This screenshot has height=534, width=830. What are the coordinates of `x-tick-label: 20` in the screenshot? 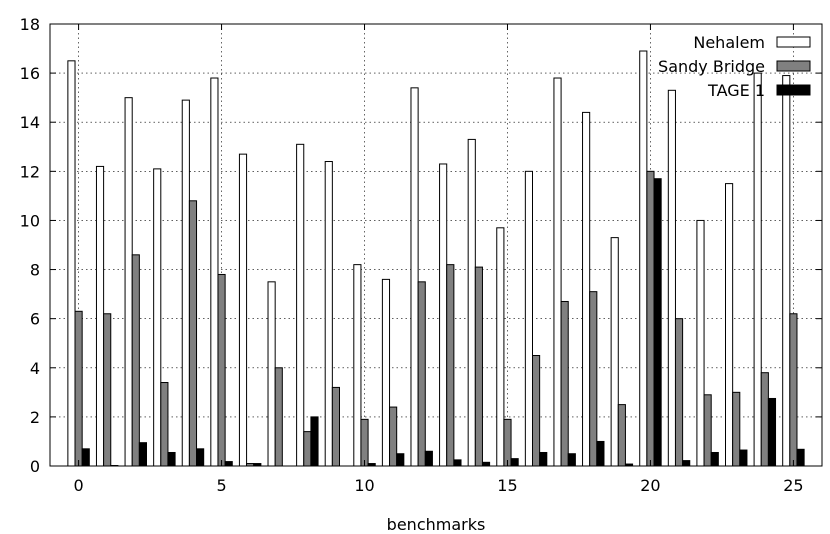 It's located at (650, 485).